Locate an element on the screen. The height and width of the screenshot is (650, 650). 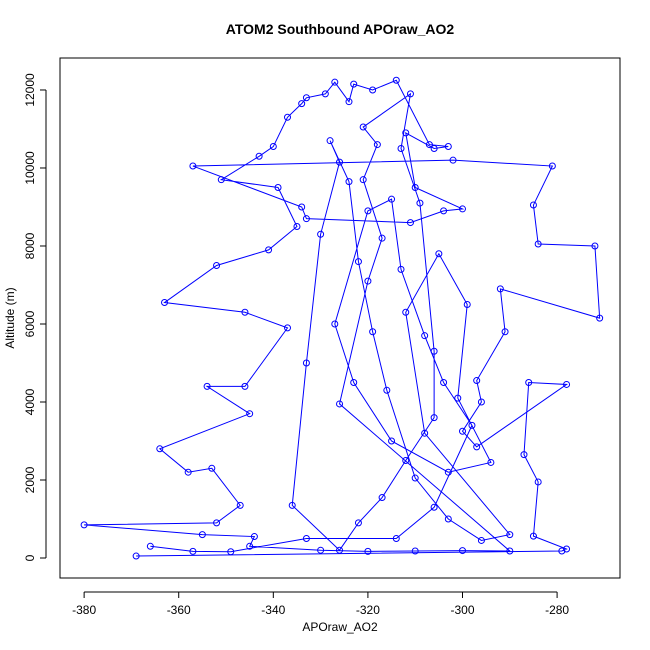
x-tick-label: -300 is located at coordinates (462, 610).